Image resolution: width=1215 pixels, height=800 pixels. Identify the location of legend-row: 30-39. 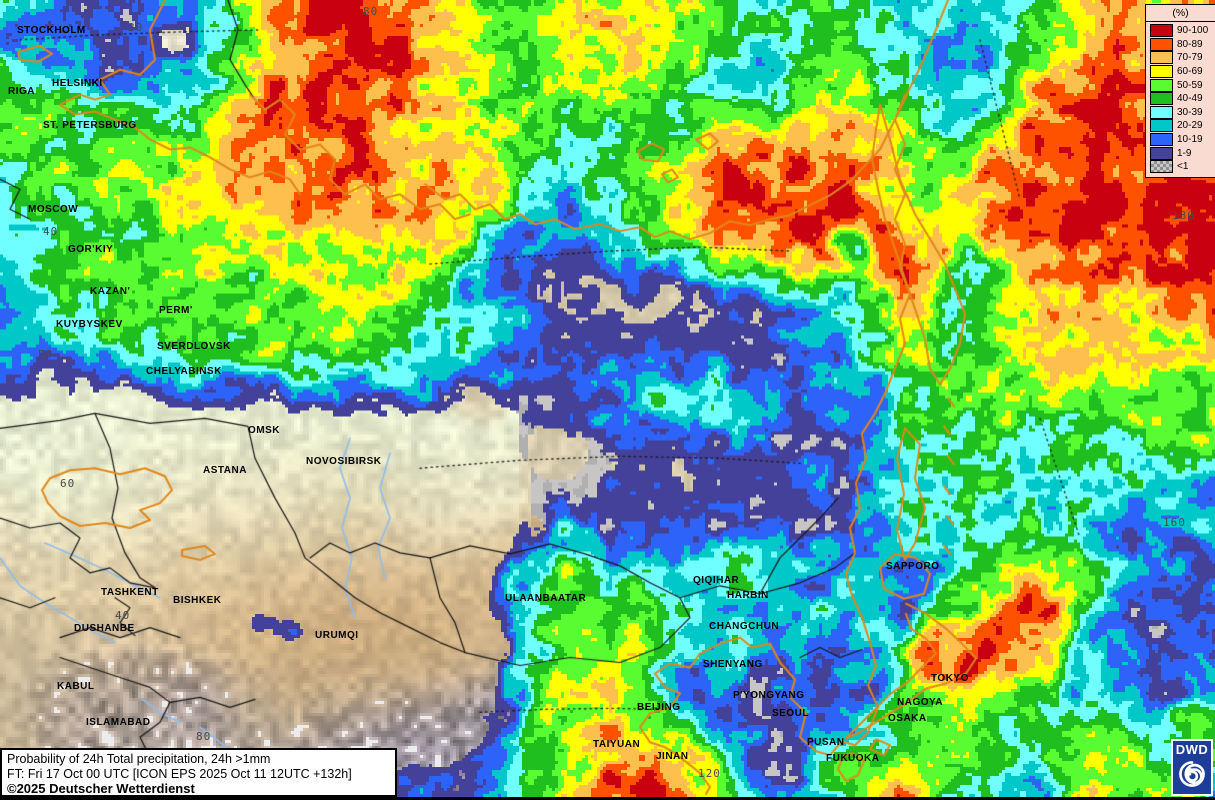
(1180, 112).